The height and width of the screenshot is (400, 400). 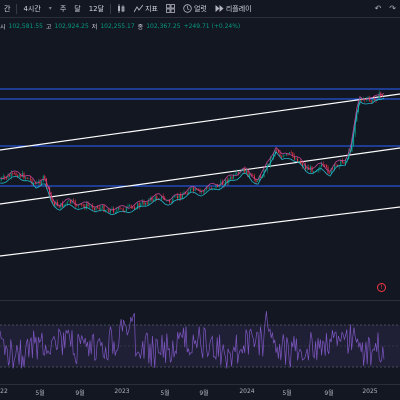 What do you see at coordinates (32, 8) in the screenshot?
I see `interval-4h: 4시간` at bounding box center [32, 8].